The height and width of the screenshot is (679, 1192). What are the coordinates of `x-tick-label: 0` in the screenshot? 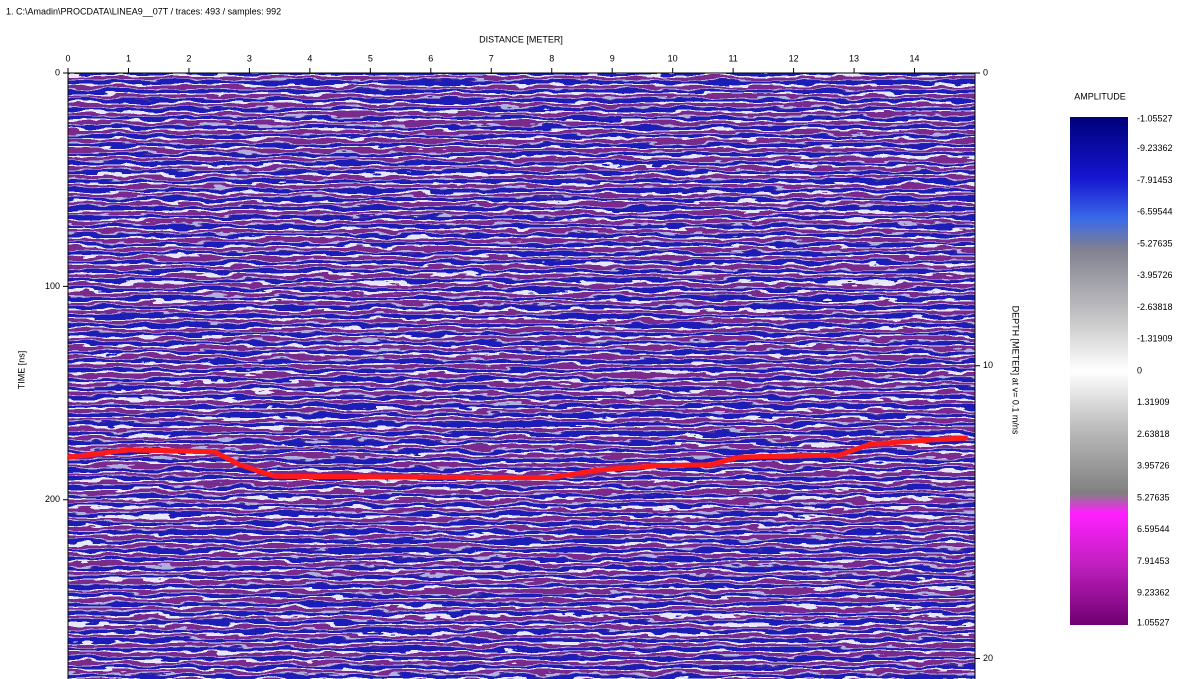 It's located at (67, 58).